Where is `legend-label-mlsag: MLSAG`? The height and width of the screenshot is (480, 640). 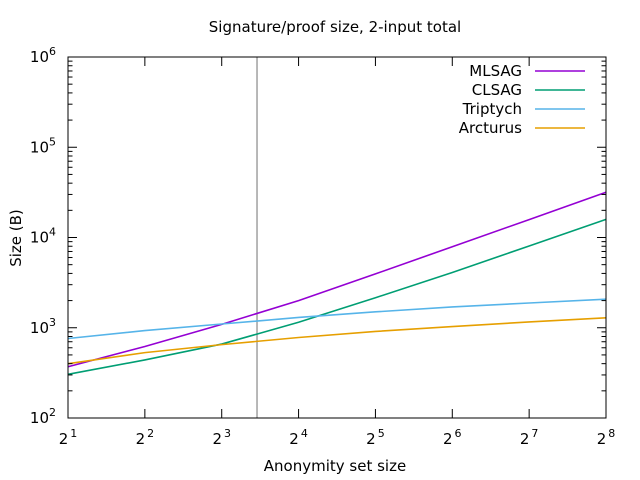
legend-label-mlsag: MLSAG is located at coordinates (495, 71).